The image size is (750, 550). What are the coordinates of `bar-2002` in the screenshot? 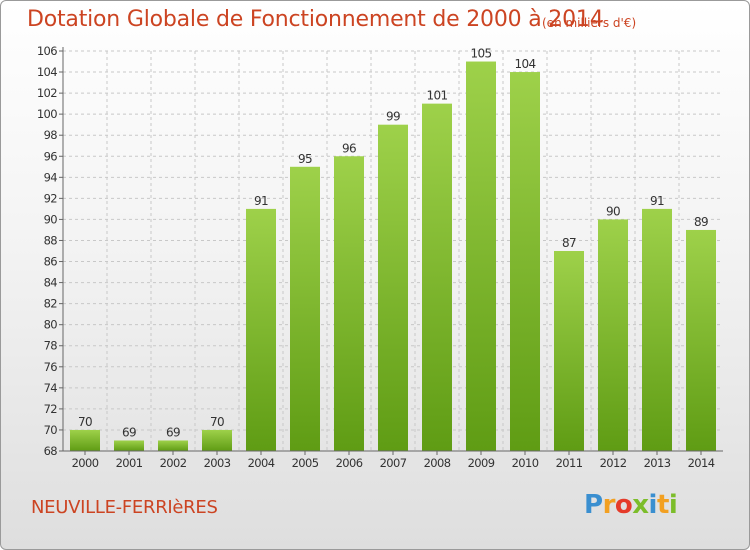 It's located at (173, 445).